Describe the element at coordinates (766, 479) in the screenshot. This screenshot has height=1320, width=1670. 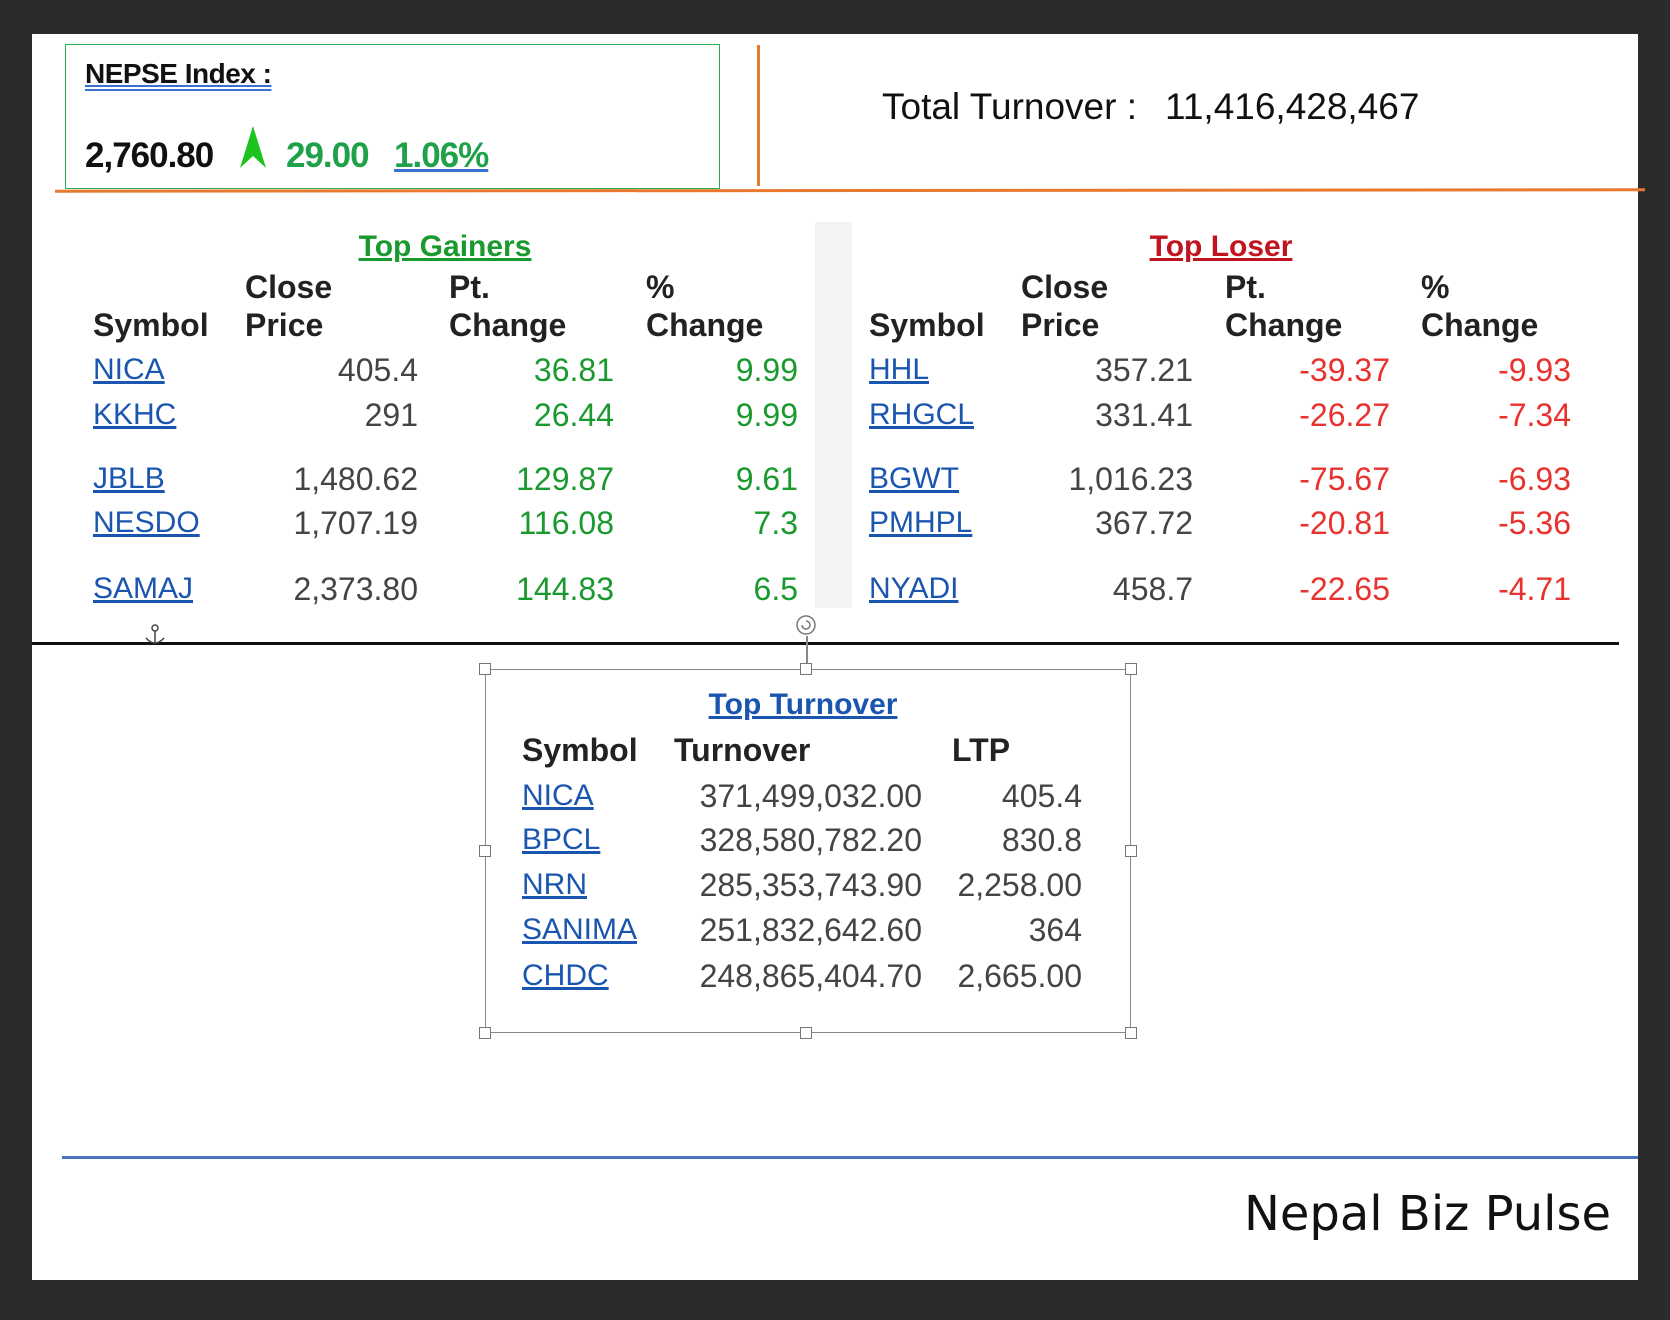
I see `cell-value: 9.61` at that location.